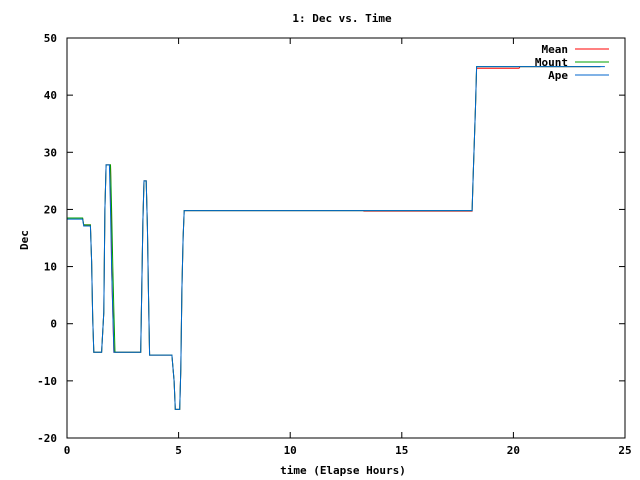  What do you see at coordinates (342, 18) in the screenshot?
I see `chart-title: 1: Dec vs. Time` at bounding box center [342, 18].